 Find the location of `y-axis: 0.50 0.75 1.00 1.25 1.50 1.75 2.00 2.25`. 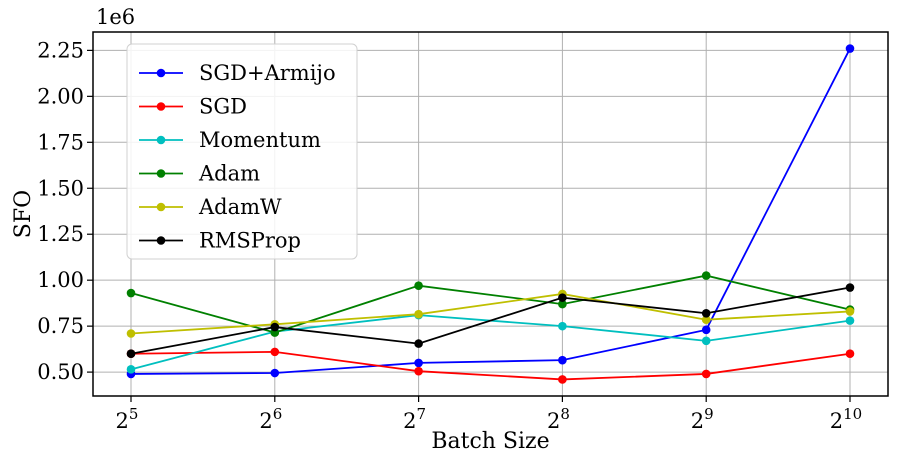

y-axis: 0.50 0.75 1.00 1.25 1.50 1.75 2.00 2.25 is located at coordinates (65, 211).